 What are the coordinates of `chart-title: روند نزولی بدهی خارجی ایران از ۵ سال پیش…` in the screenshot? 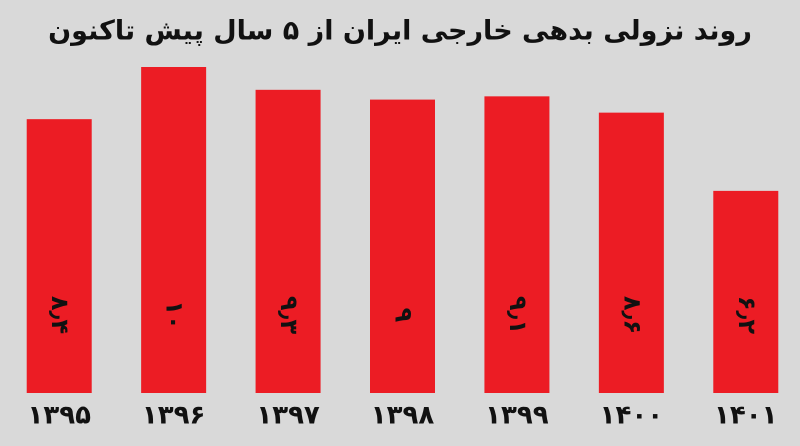 It's located at (400, 31).